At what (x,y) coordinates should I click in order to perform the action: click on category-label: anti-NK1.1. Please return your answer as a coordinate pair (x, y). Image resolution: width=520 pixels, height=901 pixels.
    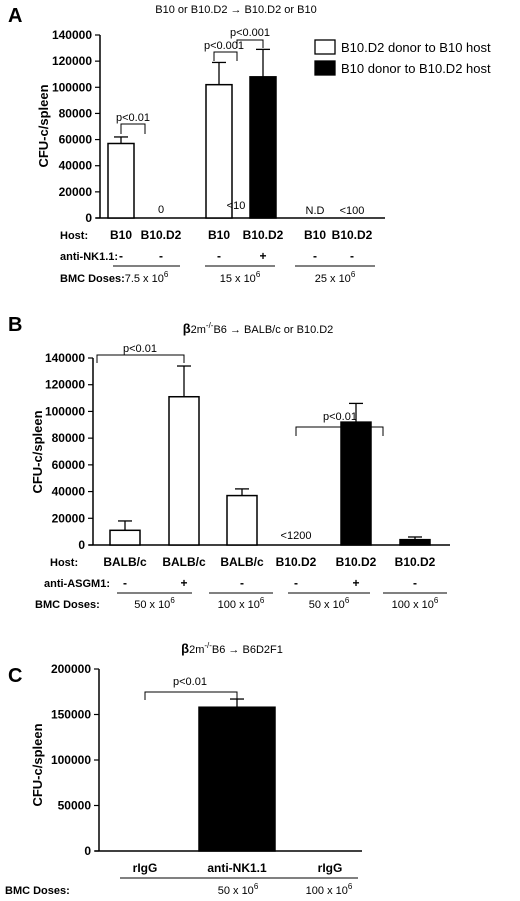
    Looking at the image, I should click on (237, 868).